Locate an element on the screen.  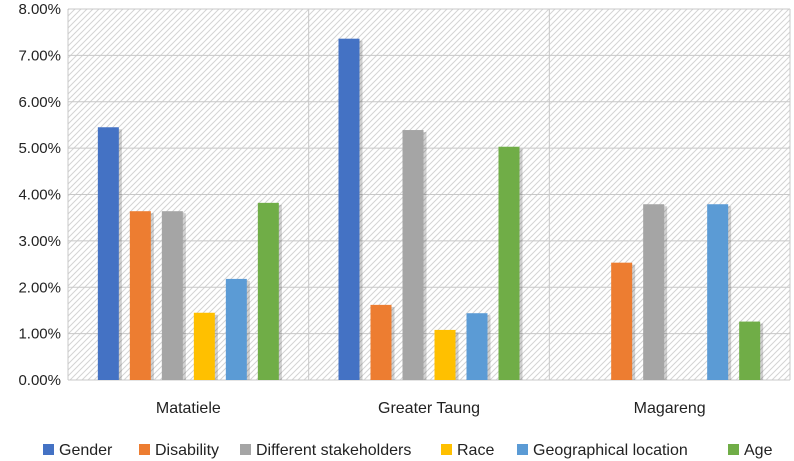
legend-label: Race is located at coordinates (475, 450).